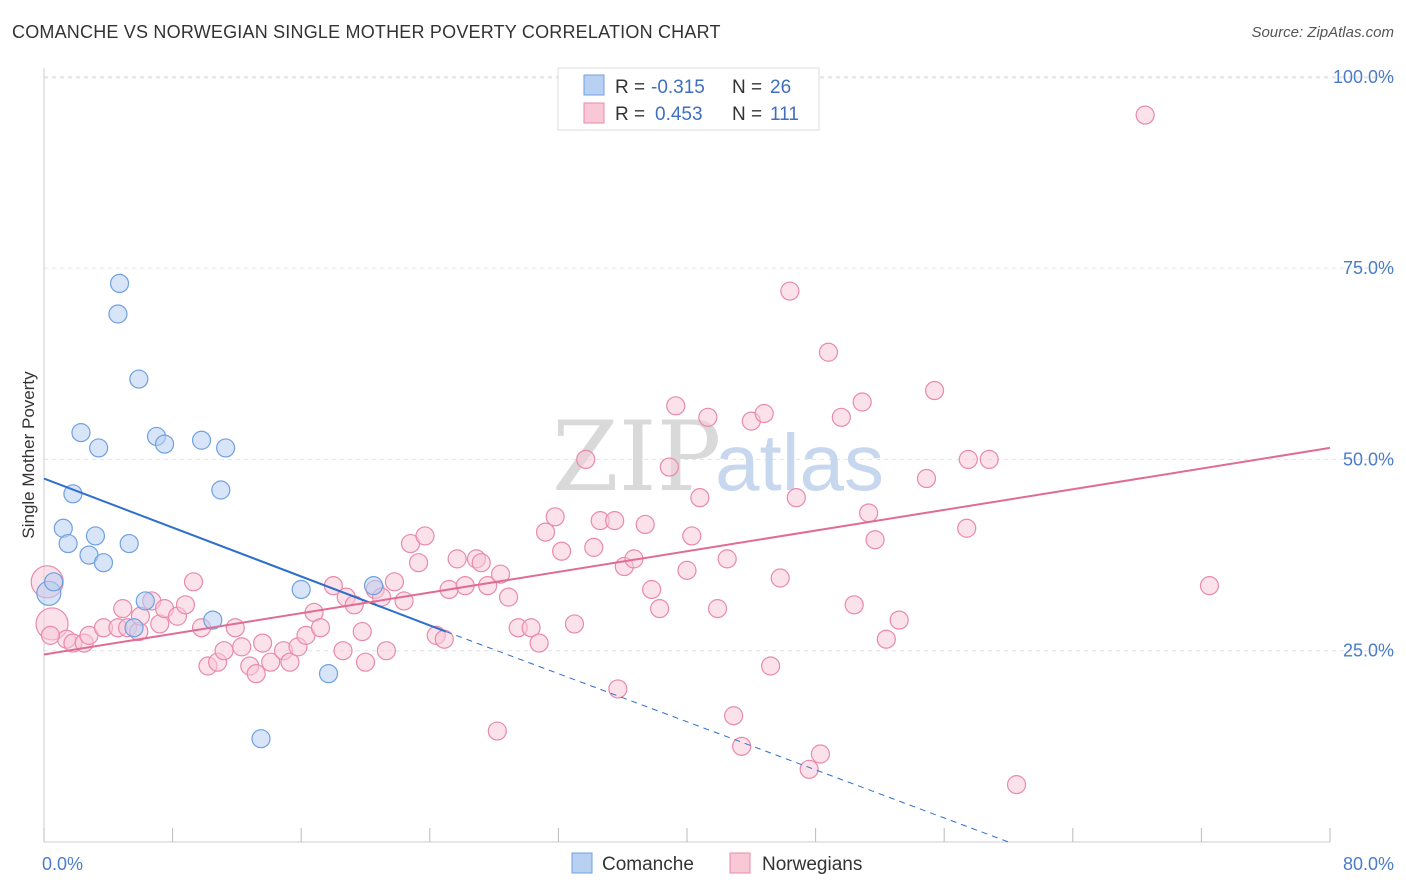  Describe the element at coordinates (594, 85) in the screenshot. I see `legend-swatch-comanche` at that location.